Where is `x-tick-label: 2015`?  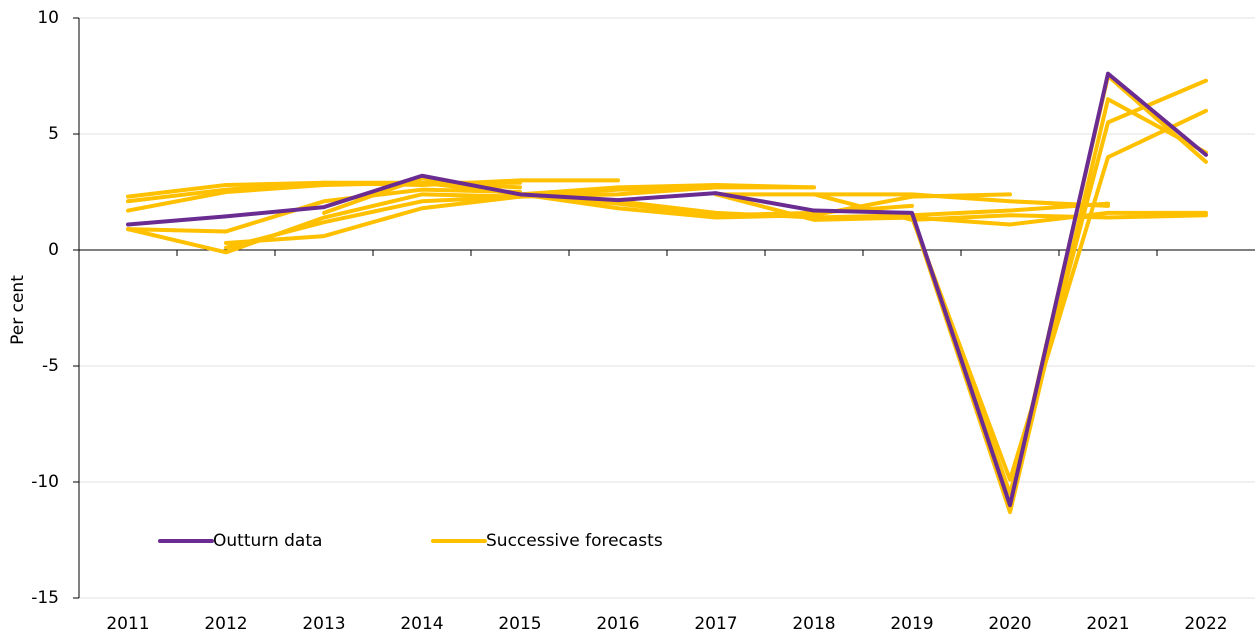 x-tick-label: 2015 is located at coordinates (519, 624).